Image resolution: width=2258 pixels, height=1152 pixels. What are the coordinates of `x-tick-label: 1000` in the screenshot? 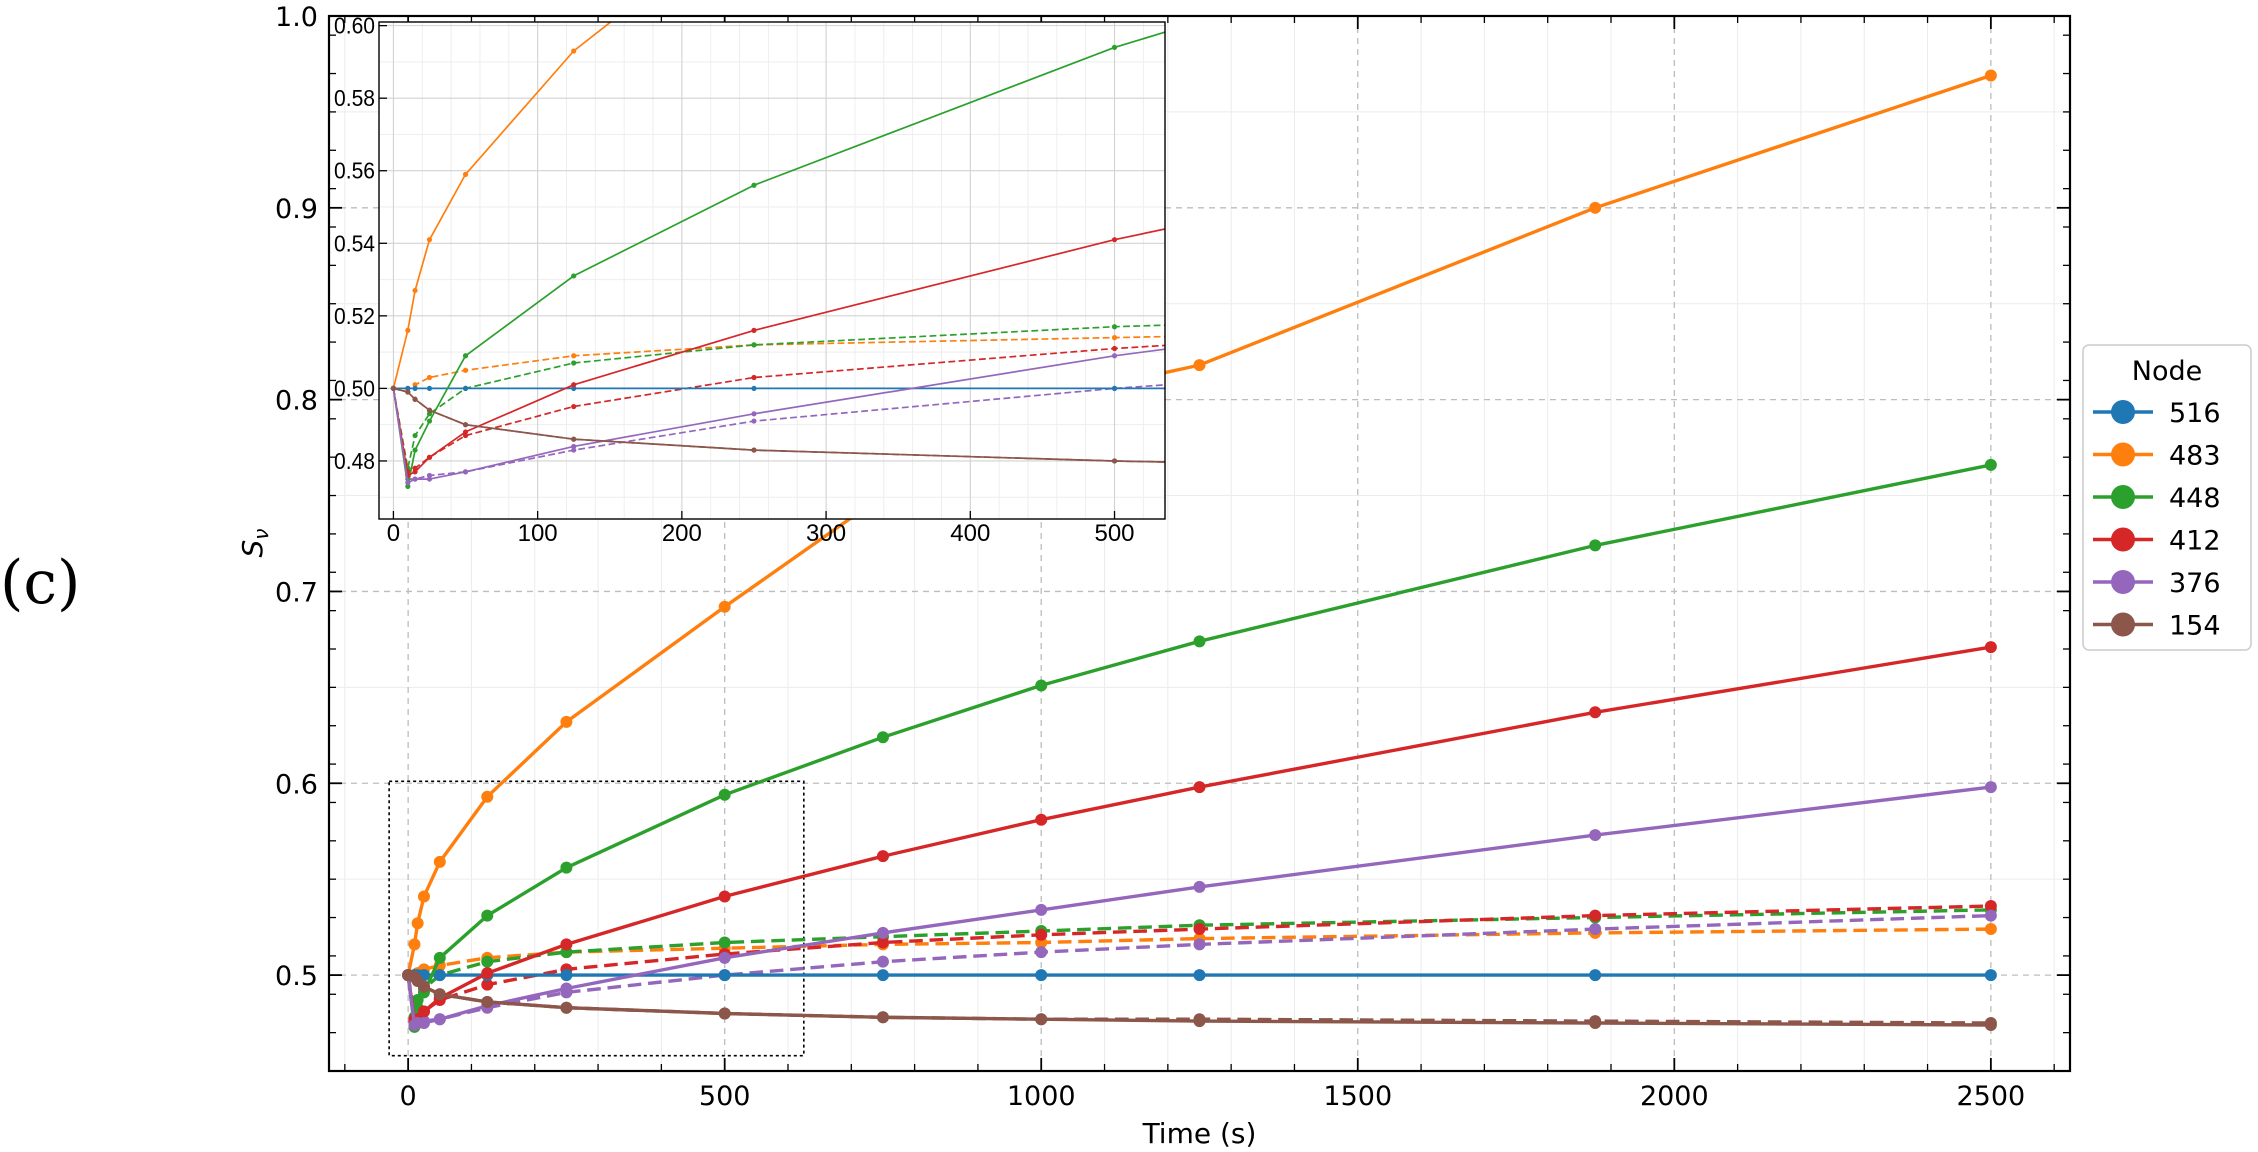 It's located at (1041, 1096).